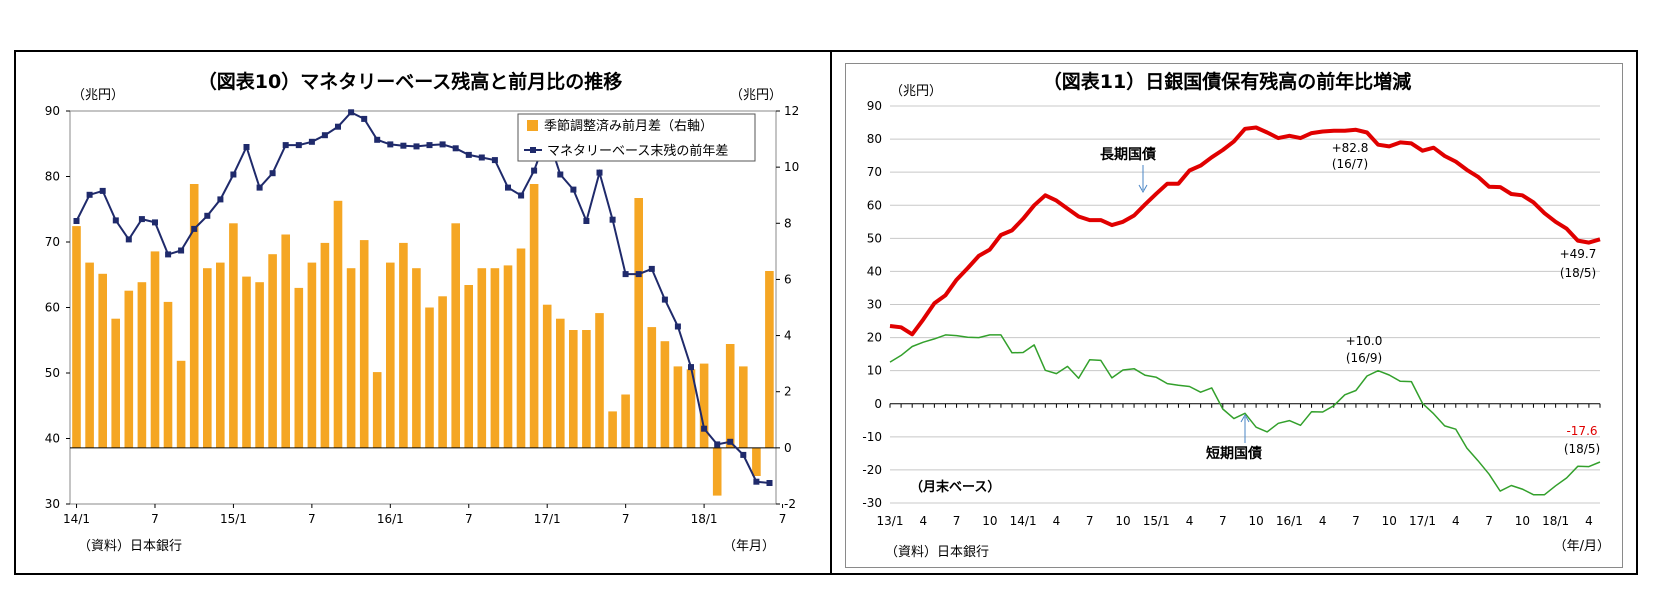 Image resolution: width=1653 pixels, height=600 pixels. I want to click on annotation-long-peak-period: (16/7), so click(1350, 164).